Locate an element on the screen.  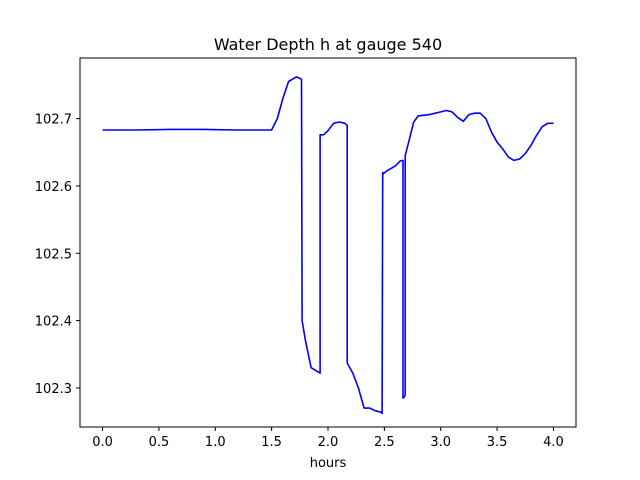
x-tick-label: 3.0 is located at coordinates (440, 442).